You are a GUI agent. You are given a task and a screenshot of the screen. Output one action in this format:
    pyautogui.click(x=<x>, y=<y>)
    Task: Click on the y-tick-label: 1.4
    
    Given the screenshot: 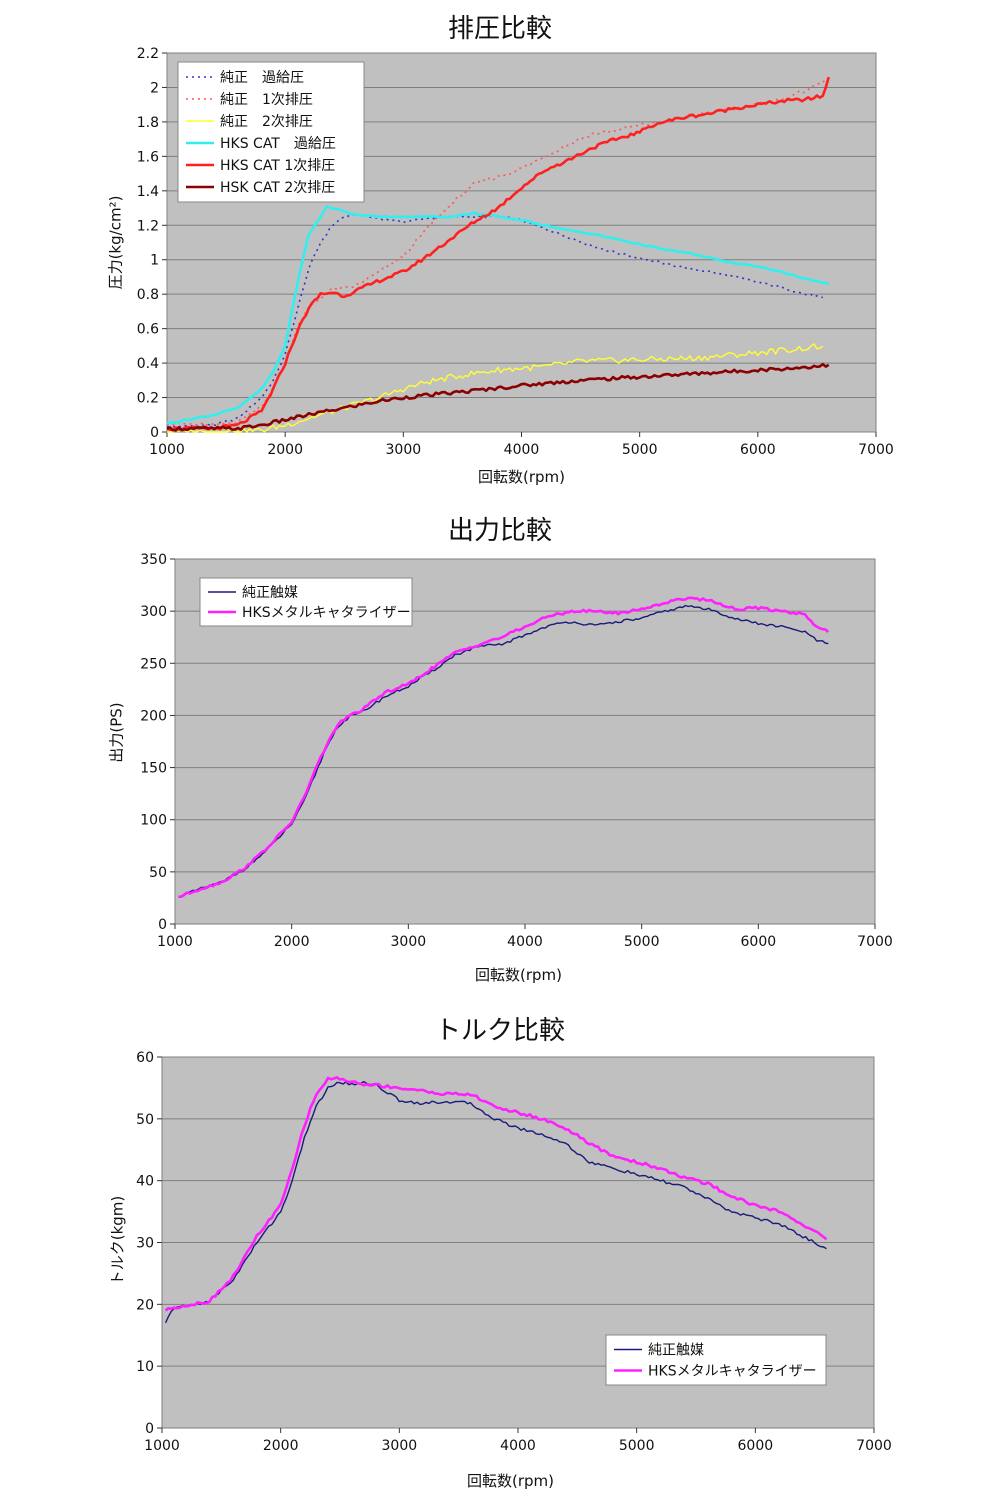 What is the action you would take?
    pyautogui.click(x=148, y=192)
    